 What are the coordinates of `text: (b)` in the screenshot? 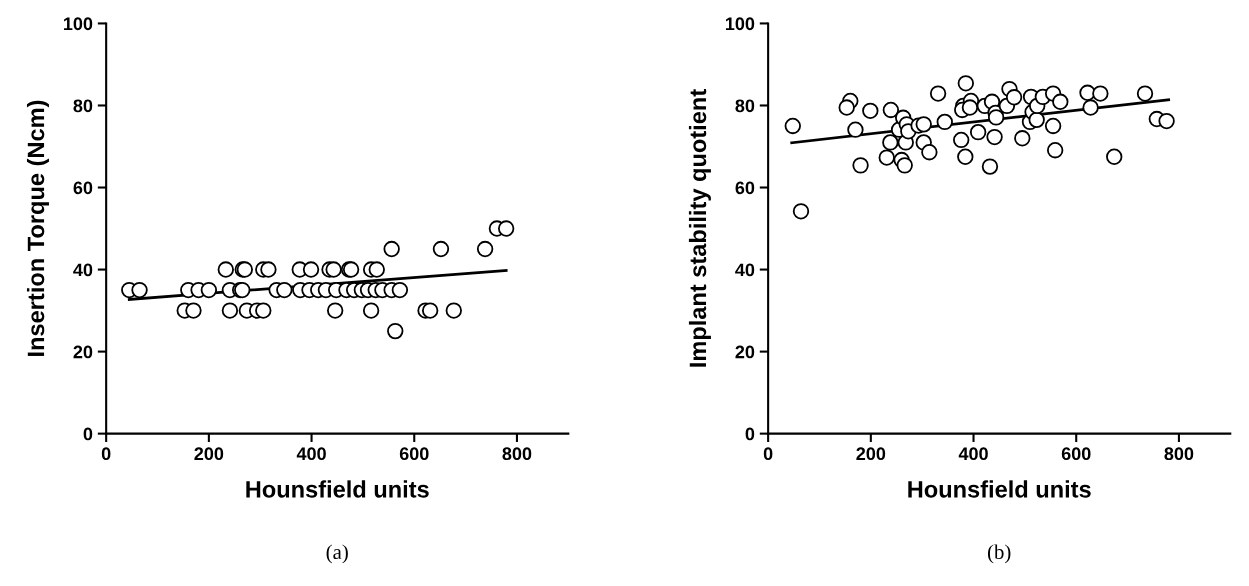 It's located at (999, 554).